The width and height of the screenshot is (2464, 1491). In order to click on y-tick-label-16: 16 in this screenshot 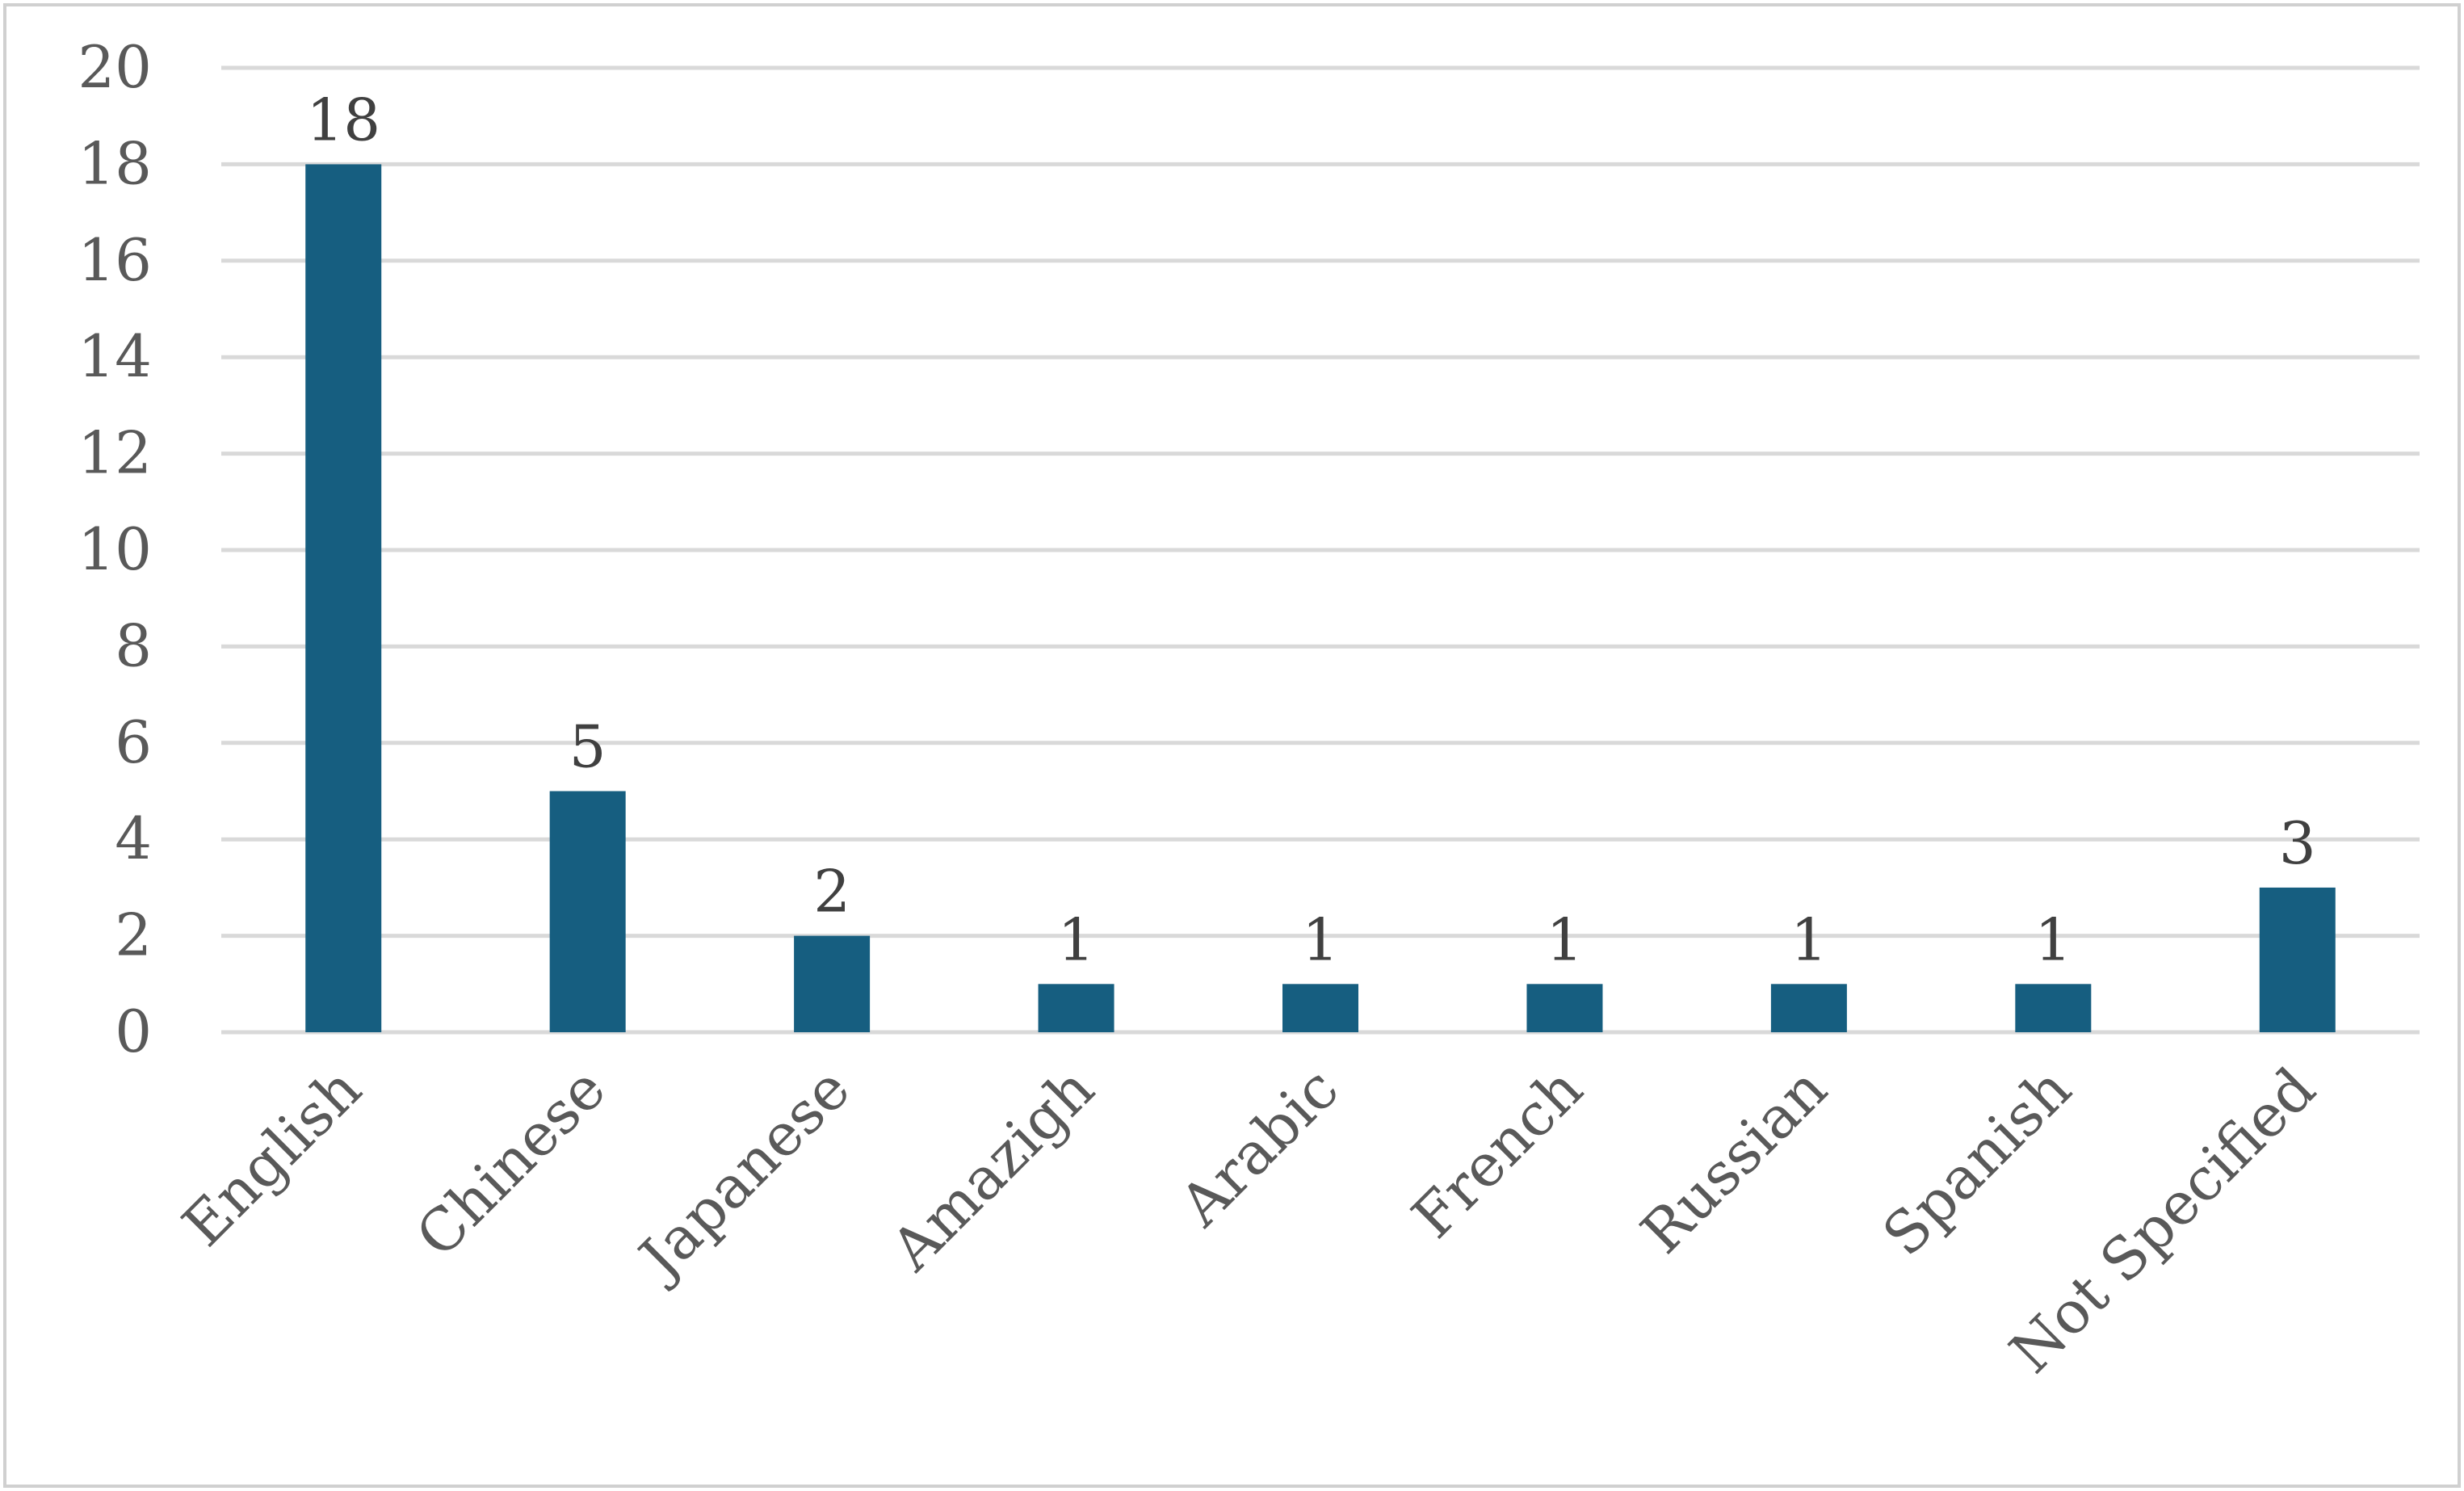, I will do `click(115, 260)`.